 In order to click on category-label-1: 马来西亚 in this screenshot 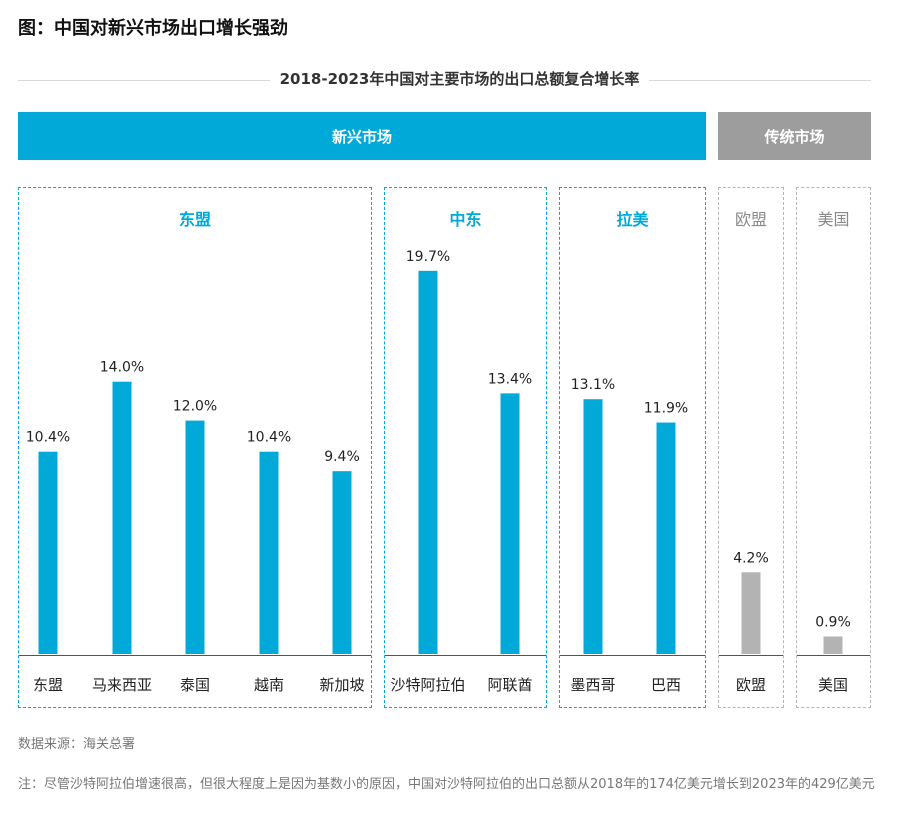, I will do `click(122, 685)`.